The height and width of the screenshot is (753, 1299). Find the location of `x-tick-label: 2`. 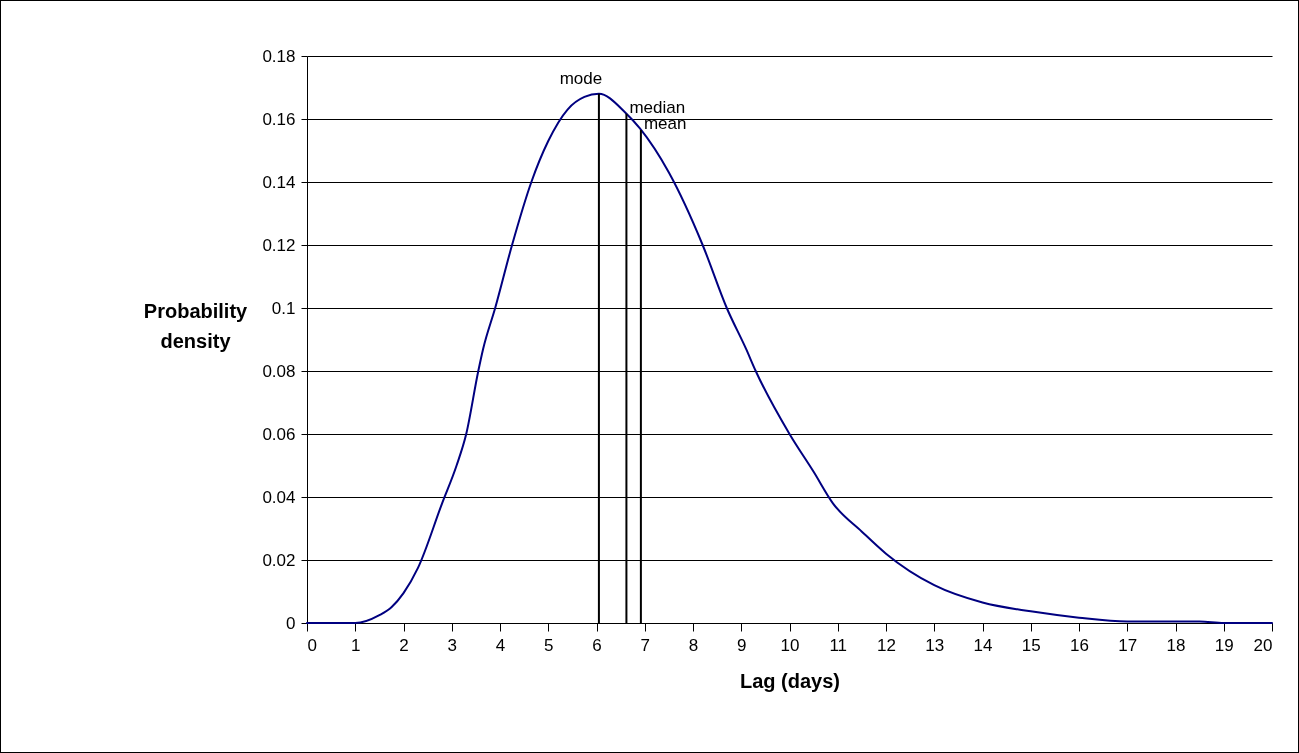

x-tick-label: 2 is located at coordinates (404, 645).